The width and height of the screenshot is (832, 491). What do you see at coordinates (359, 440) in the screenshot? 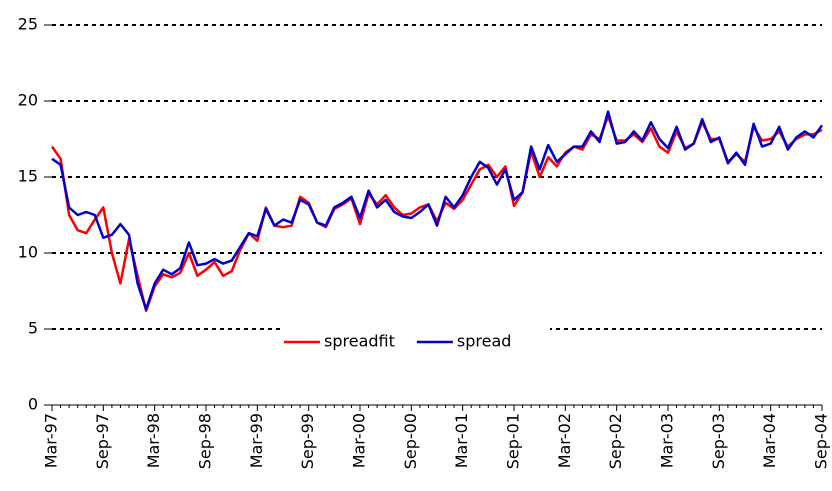
I see `x-tick-label: Mar-00` at bounding box center [359, 440].